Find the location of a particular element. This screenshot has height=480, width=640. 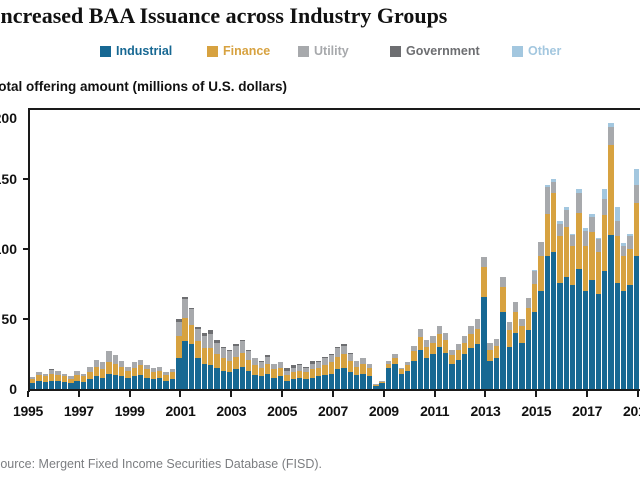

x-tick-label-2015: 2015 is located at coordinates (536, 411).